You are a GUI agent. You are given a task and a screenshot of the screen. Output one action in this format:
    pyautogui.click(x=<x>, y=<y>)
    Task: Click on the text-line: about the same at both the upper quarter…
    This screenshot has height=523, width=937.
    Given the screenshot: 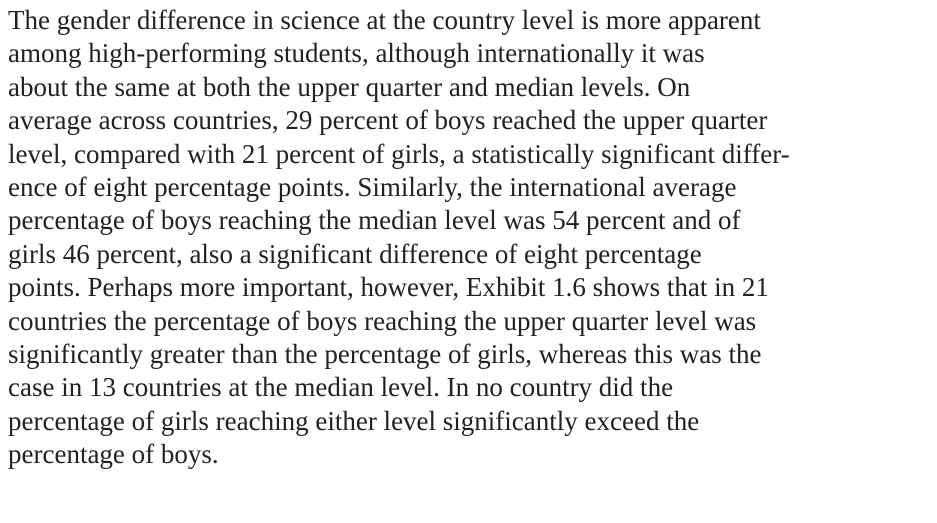 What is the action you would take?
    pyautogui.click(x=349, y=86)
    